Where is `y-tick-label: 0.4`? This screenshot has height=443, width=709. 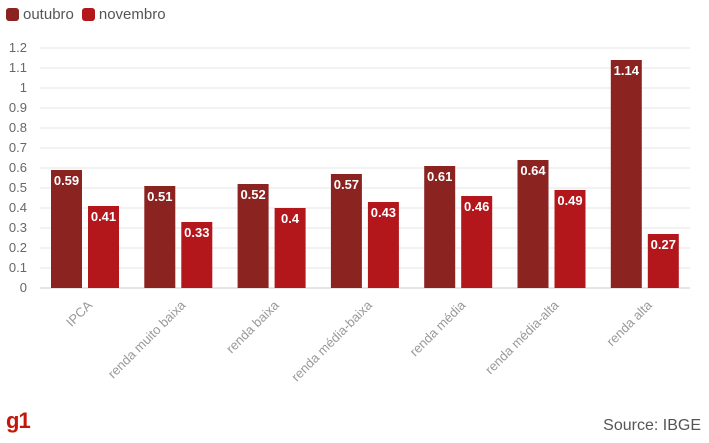
y-tick-label: 0.4 is located at coordinates (18, 207).